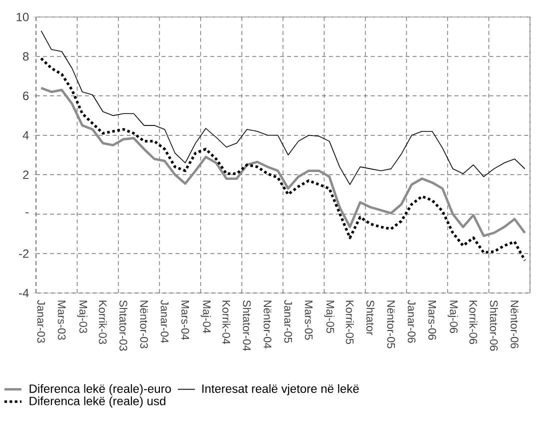  I want to click on y-tick-label: 4, so click(25, 135).